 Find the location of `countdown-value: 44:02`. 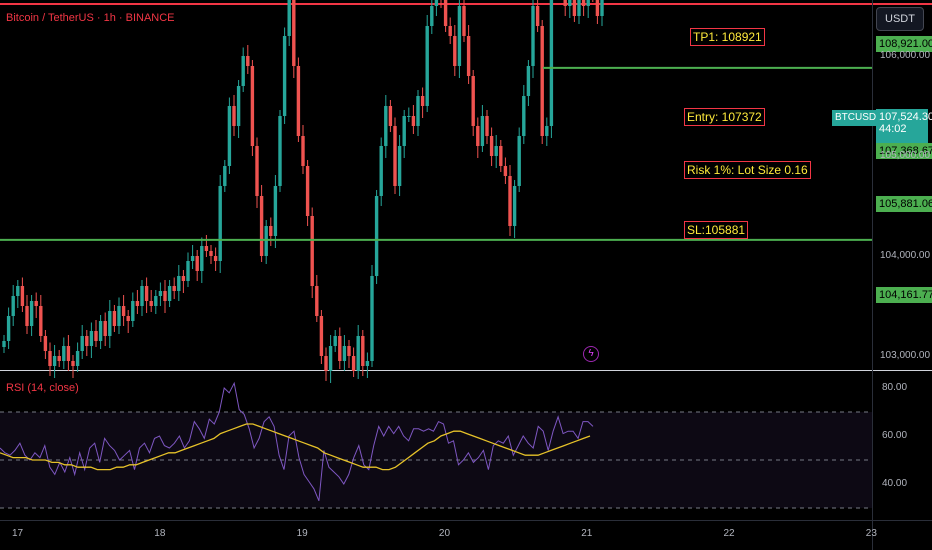

countdown-value: 44:02 is located at coordinates (893, 129).